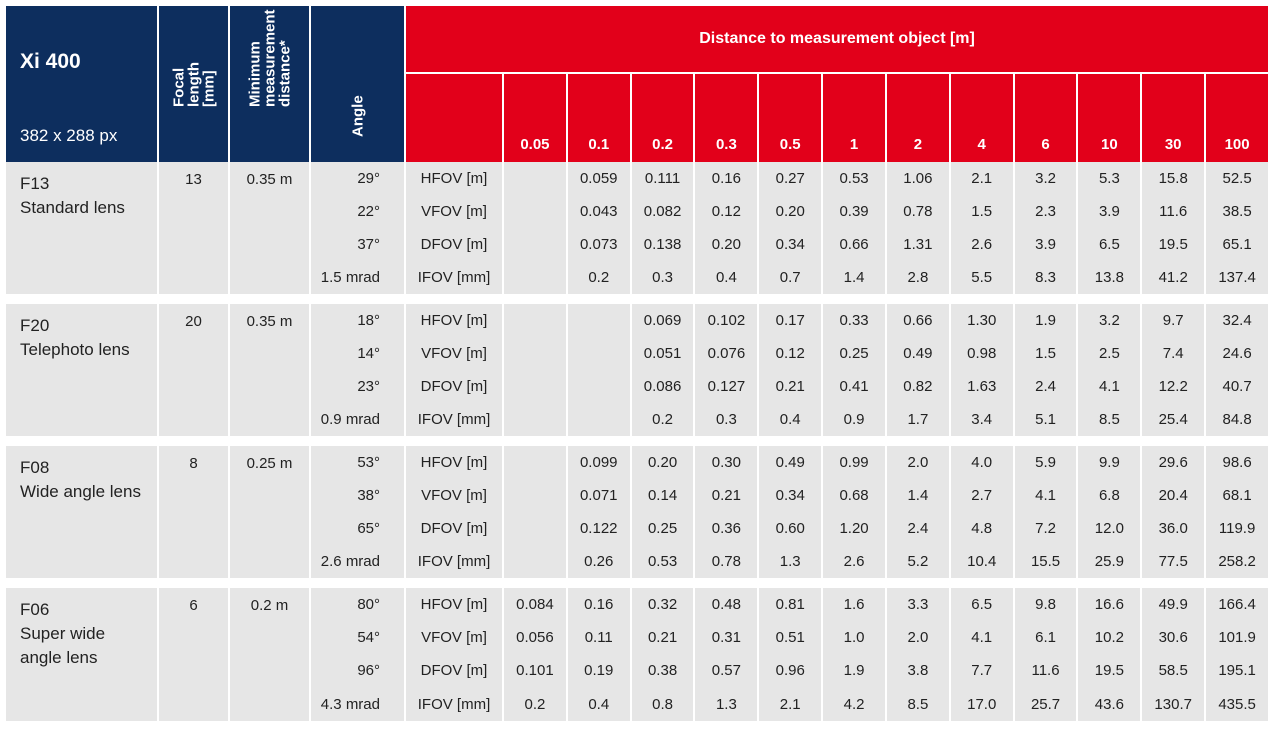 This screenshot has height=744, width=1275. Describe the element at coordinates (50, 61) in the screenshot. I see `model-name: Xi 400` at that location.